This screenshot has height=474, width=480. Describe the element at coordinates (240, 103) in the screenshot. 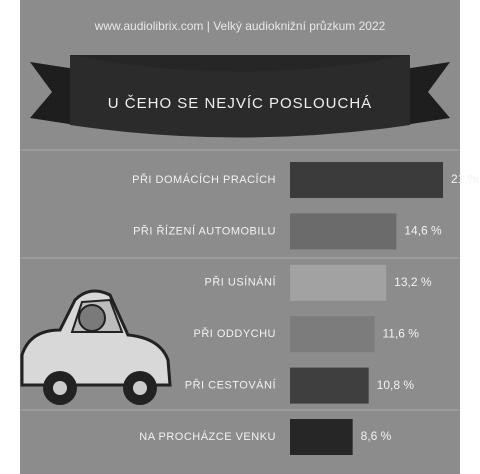

I see `chart-title: U ČEHO SE NEJVÍC POSLOUCHÁ` at that location.